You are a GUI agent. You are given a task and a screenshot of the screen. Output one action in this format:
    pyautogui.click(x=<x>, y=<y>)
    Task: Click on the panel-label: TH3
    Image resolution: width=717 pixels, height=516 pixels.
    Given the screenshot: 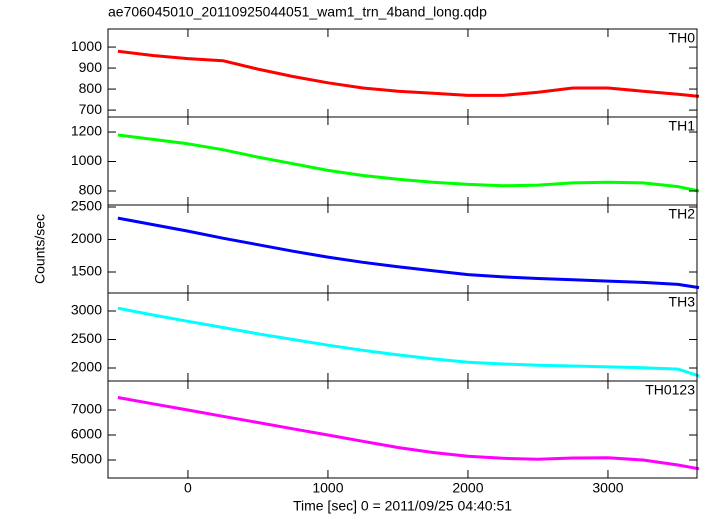 What is the action you would take?
    pyautogui.click(x=682, y=302)
    